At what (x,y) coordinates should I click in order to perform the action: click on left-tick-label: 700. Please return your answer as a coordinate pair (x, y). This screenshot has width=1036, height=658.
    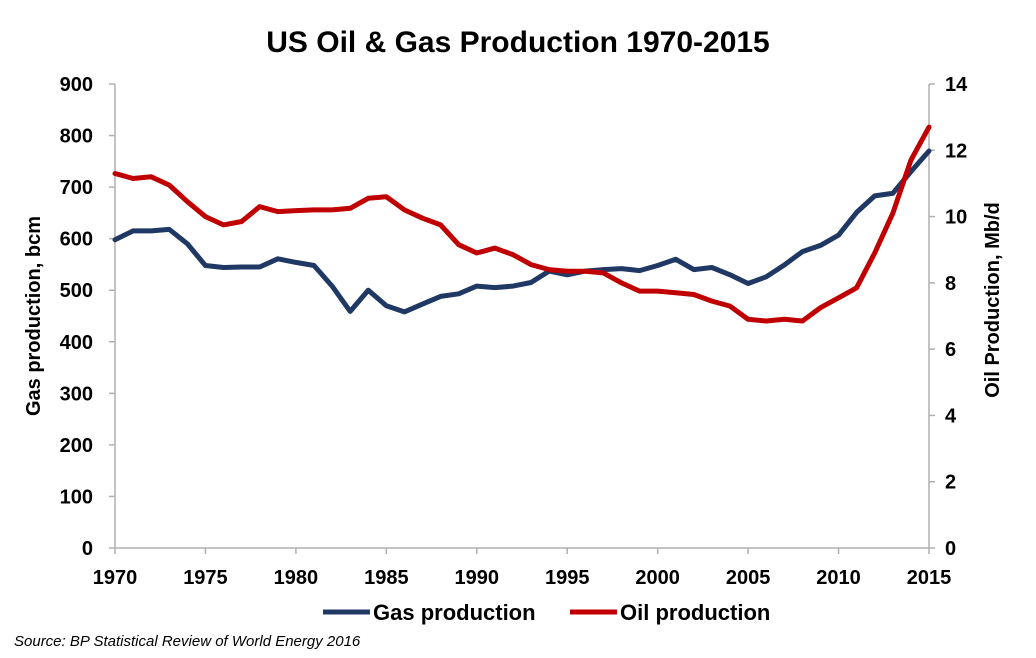
    Looking at the image, I should click on (76, 188).